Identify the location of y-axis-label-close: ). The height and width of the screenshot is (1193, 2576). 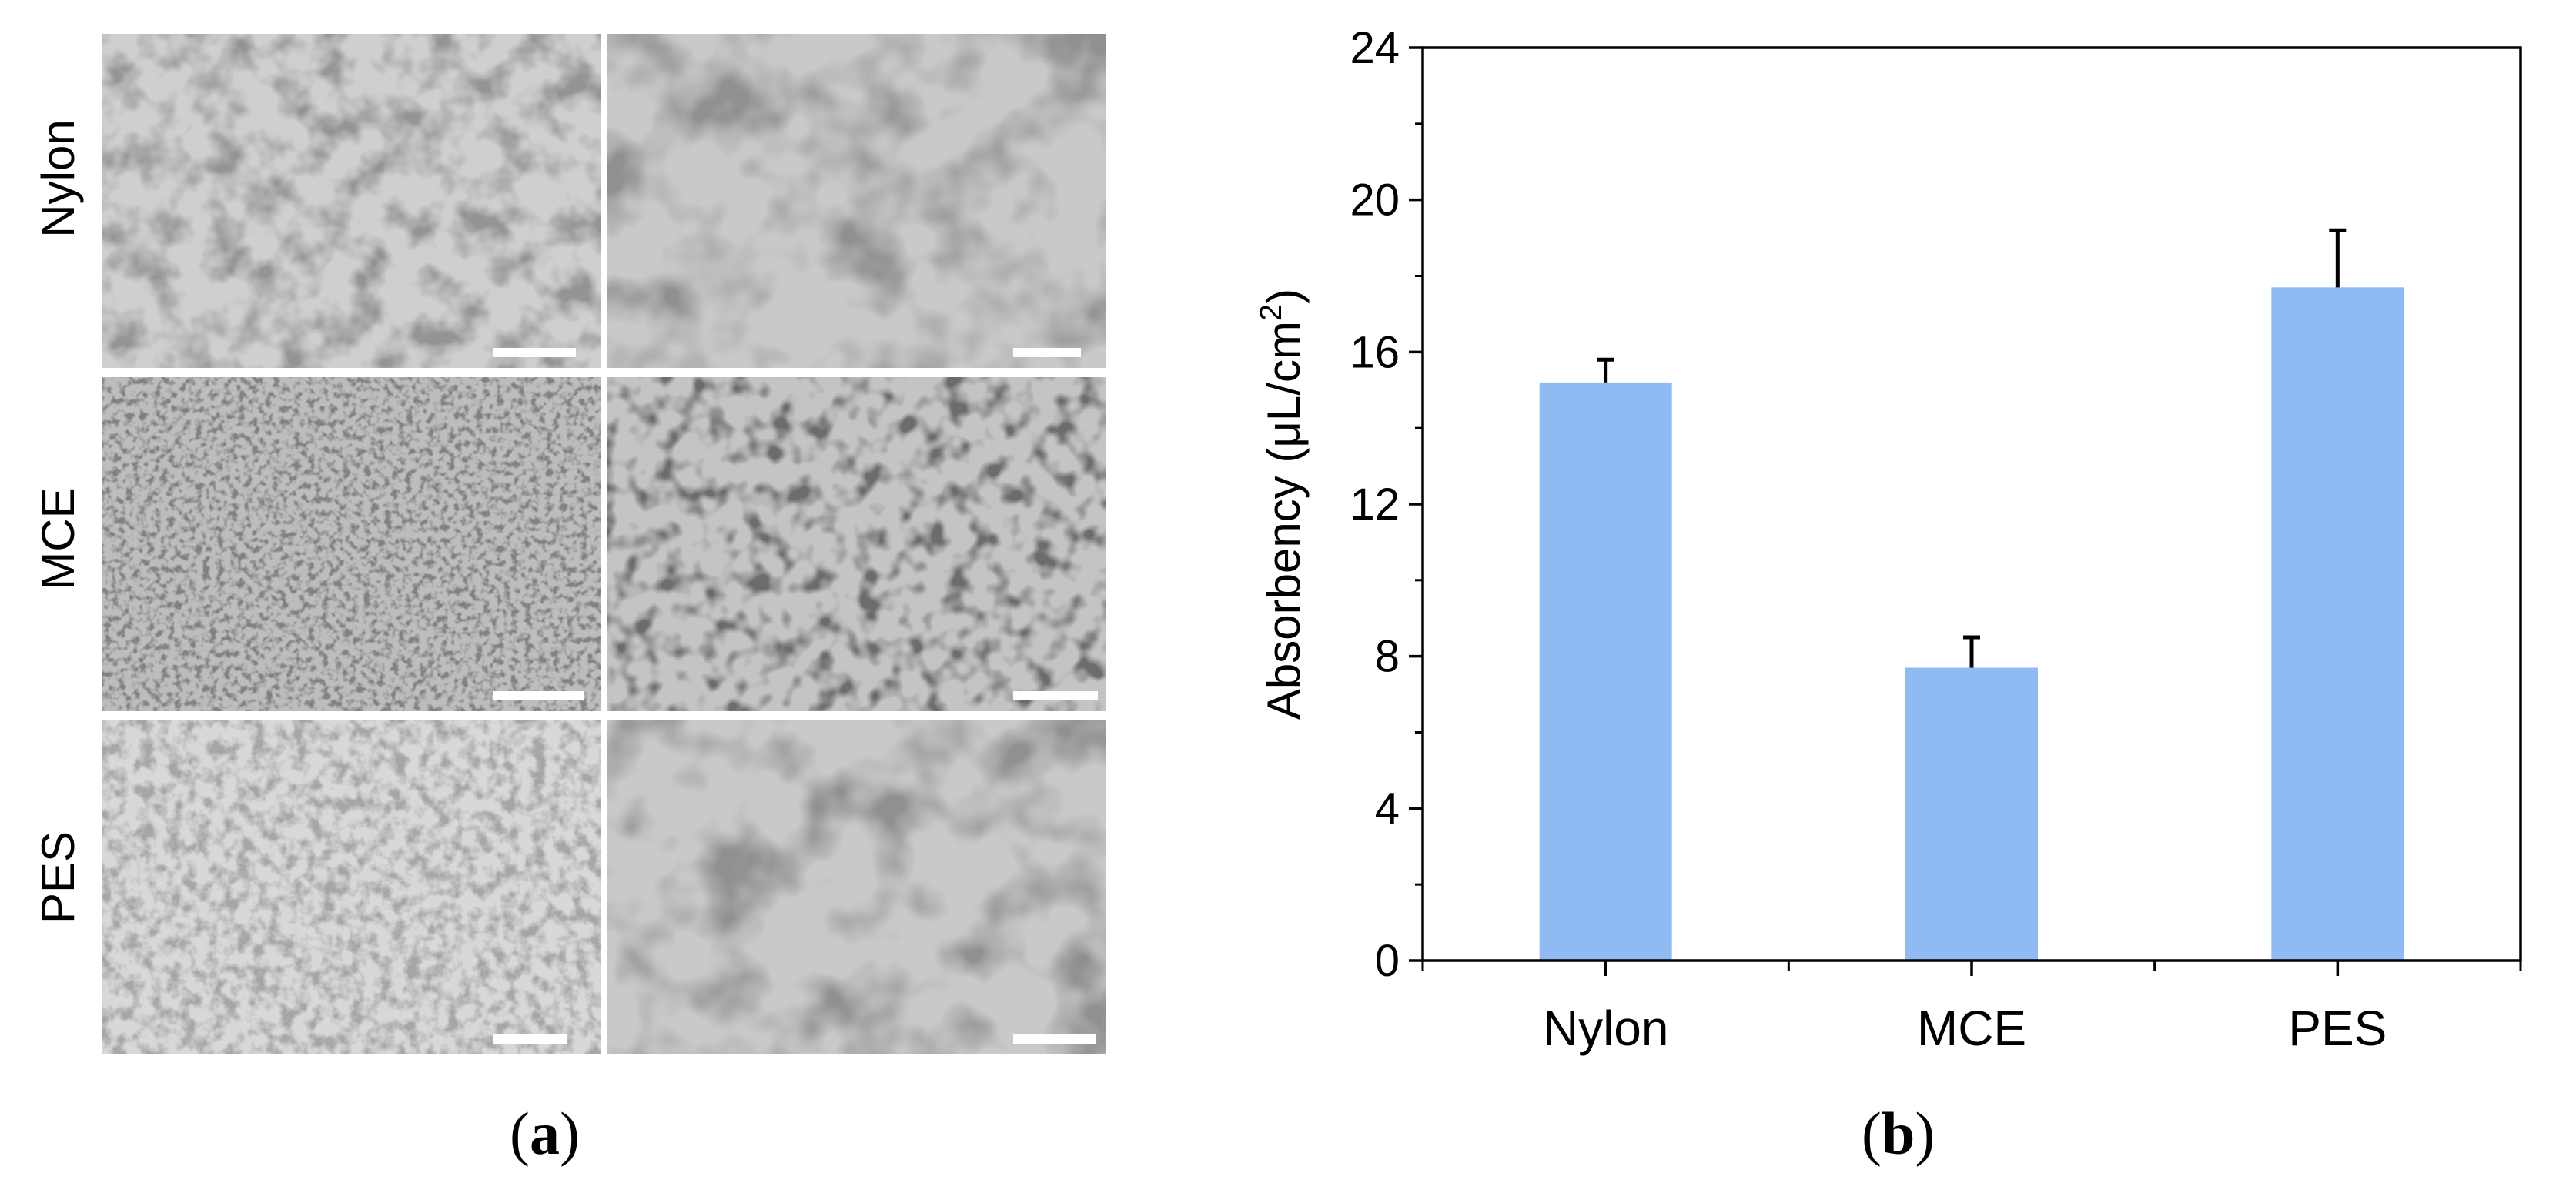
(1284, 296).